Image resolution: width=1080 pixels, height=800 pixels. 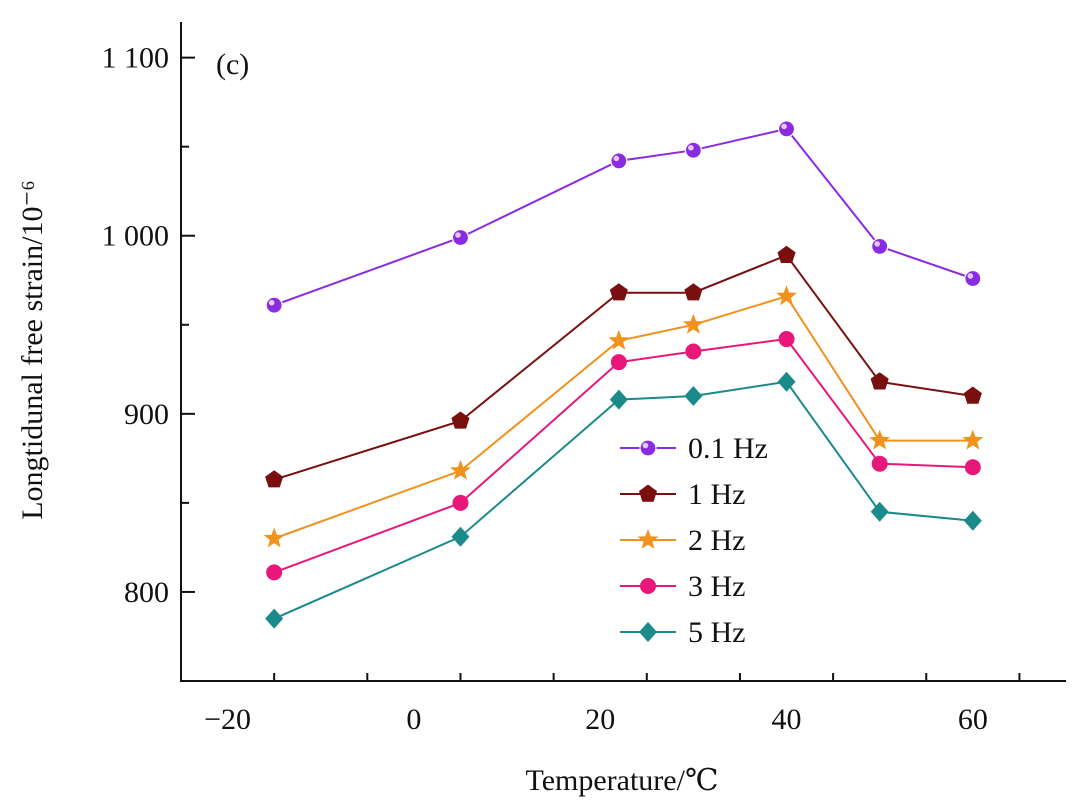 I want to click on y-tick-label: 900, so click(x=146, y=414).